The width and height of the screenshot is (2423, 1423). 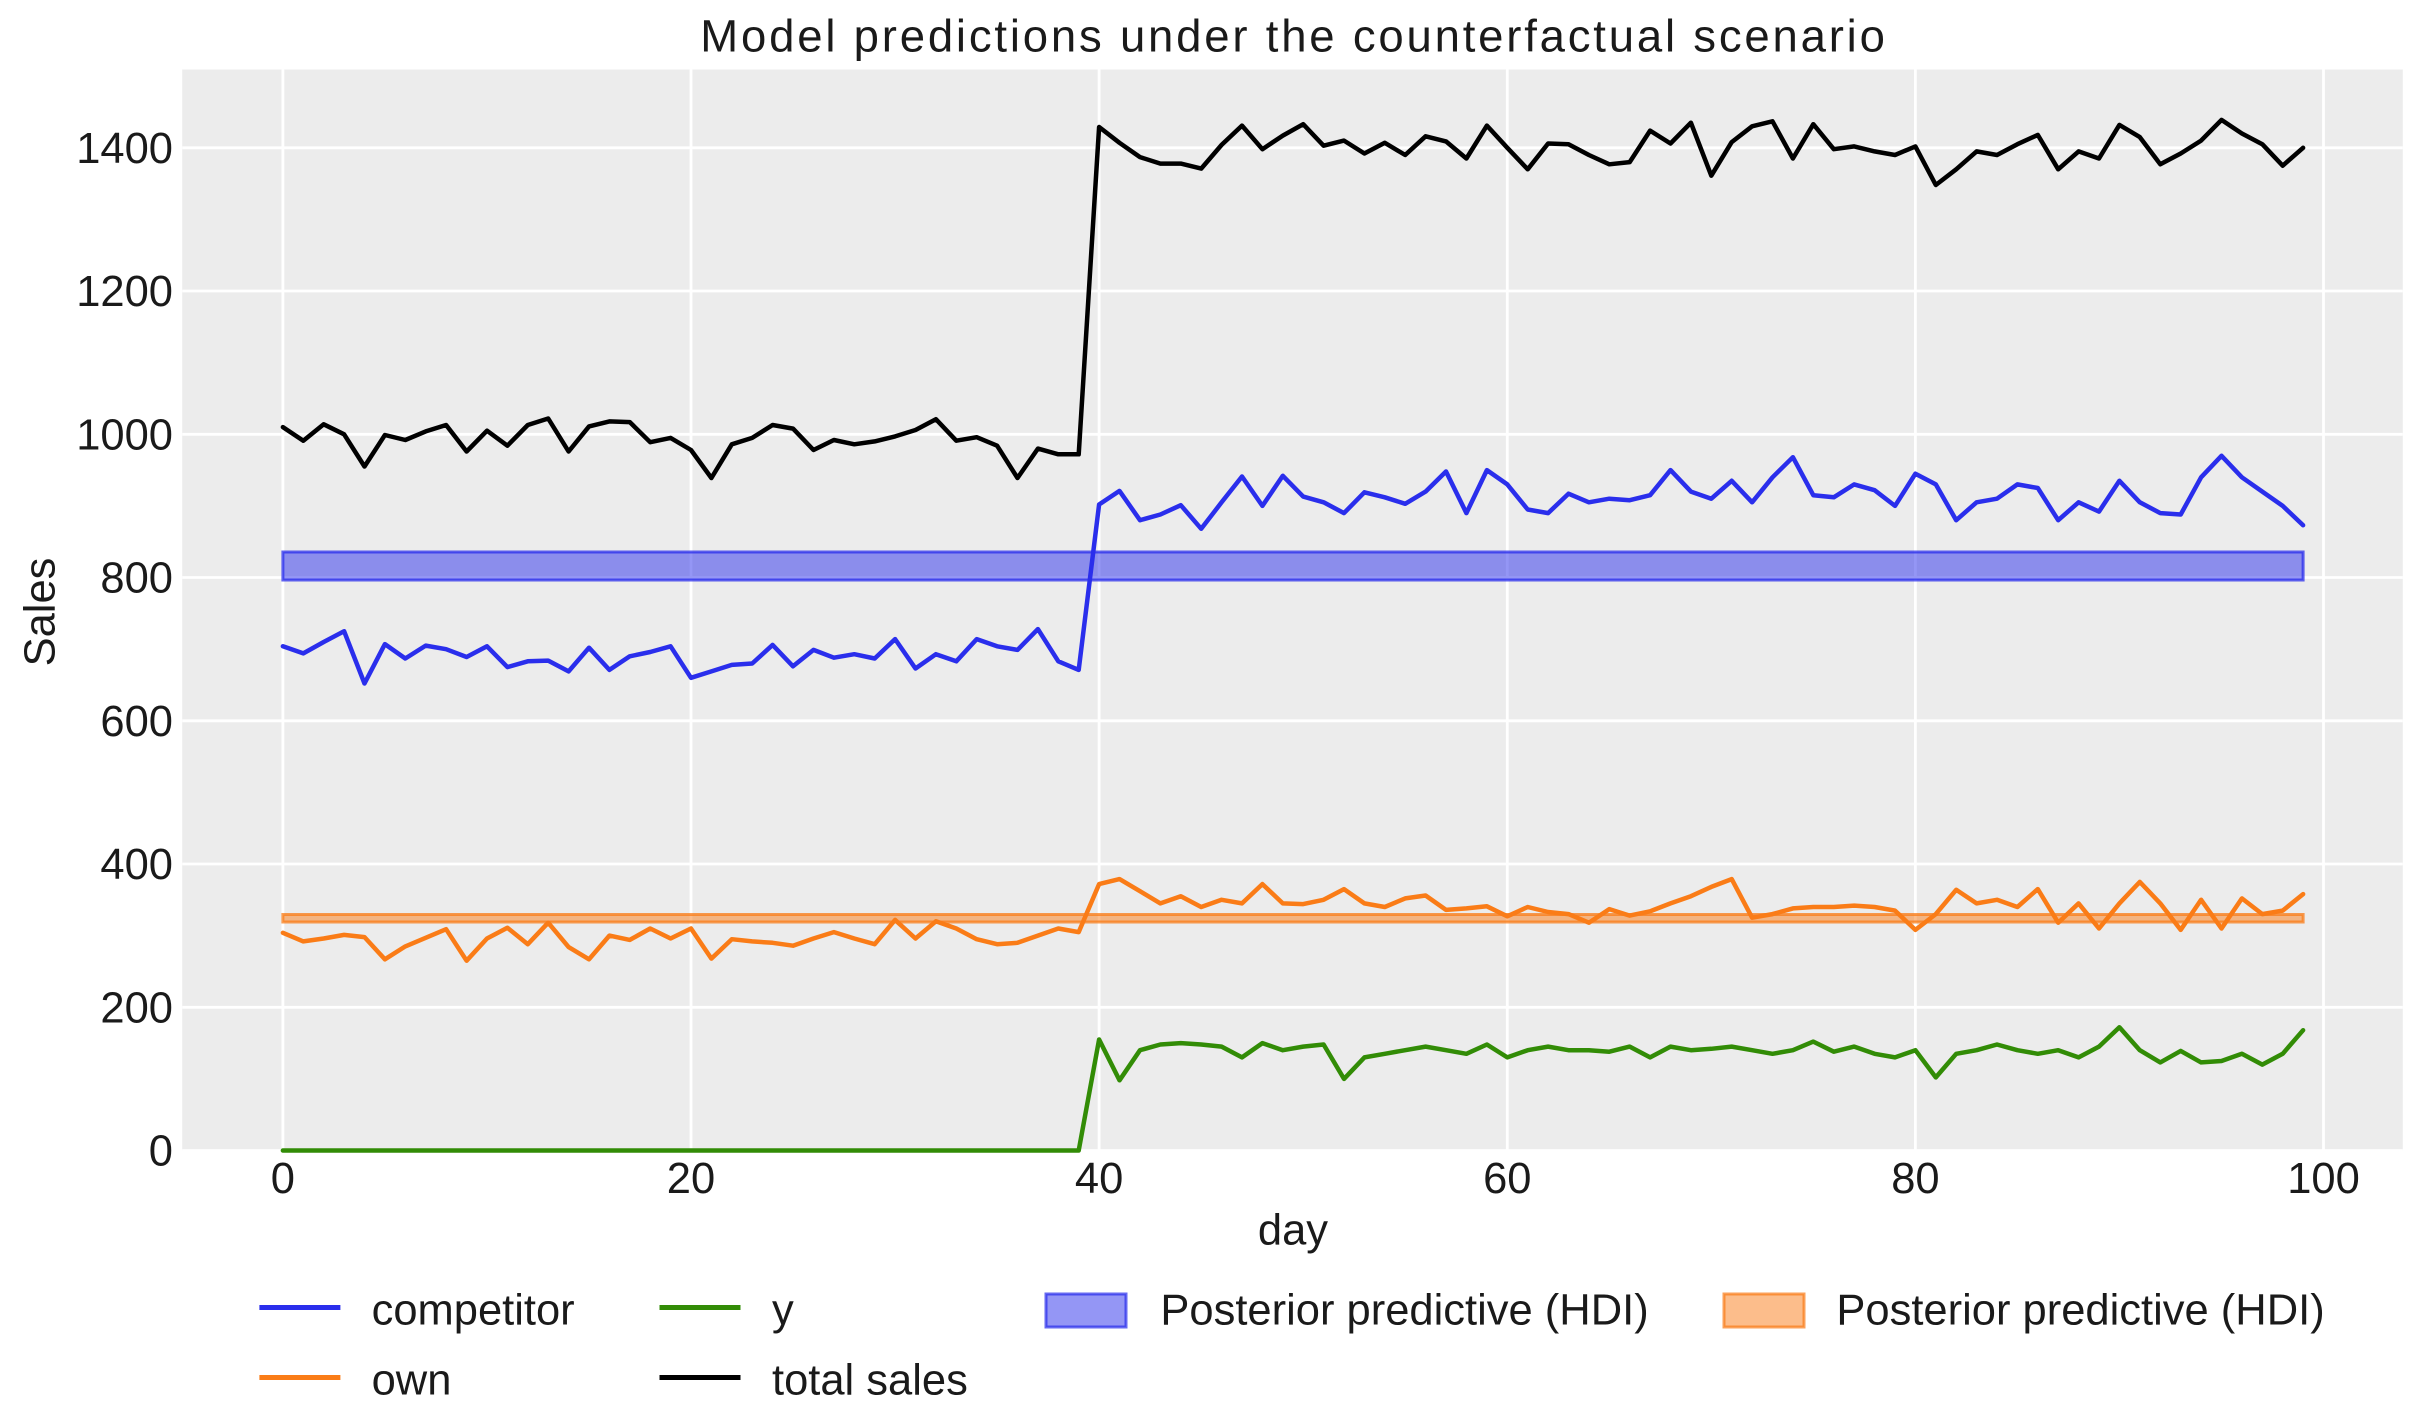 I want to click on svg-text: 200, so click(x=136, y=1008).